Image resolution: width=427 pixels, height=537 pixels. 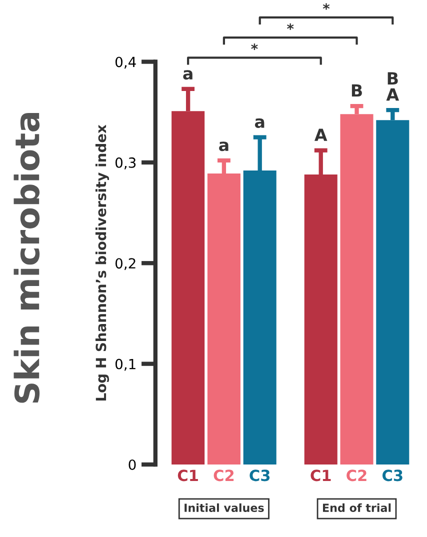 What do you see at coordinates (132, 464) in the screenshot?
I see `y-tick-label: 0` at bounding box center [132, 464].